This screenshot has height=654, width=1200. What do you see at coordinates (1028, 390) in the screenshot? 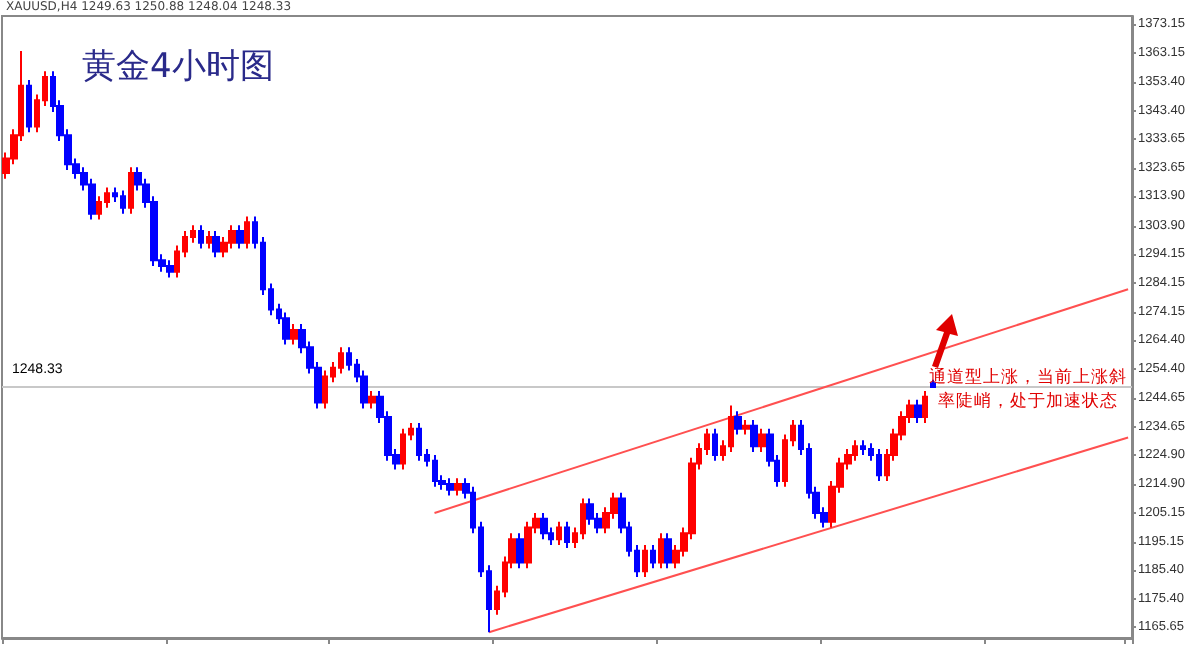
I see `annotation: 通道型上涨，当前上涨斜率陡峭，处于加速状态` at bounding box center [1028, 390].